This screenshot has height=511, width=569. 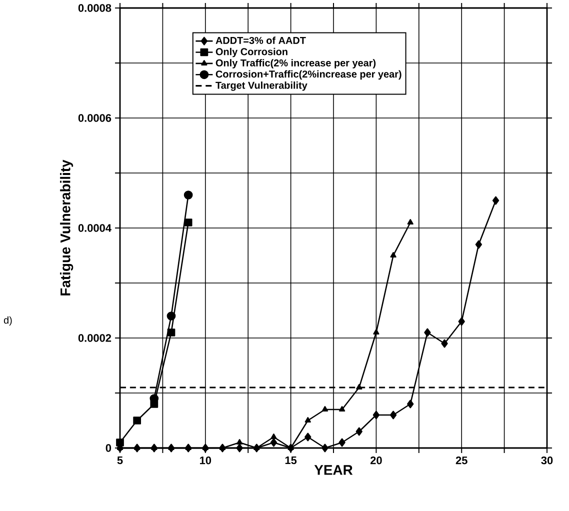 What do you see at coordinates (462, 460) in the screenshot?
I see `x-tick-label: 25` at bounding box center [462, 460].